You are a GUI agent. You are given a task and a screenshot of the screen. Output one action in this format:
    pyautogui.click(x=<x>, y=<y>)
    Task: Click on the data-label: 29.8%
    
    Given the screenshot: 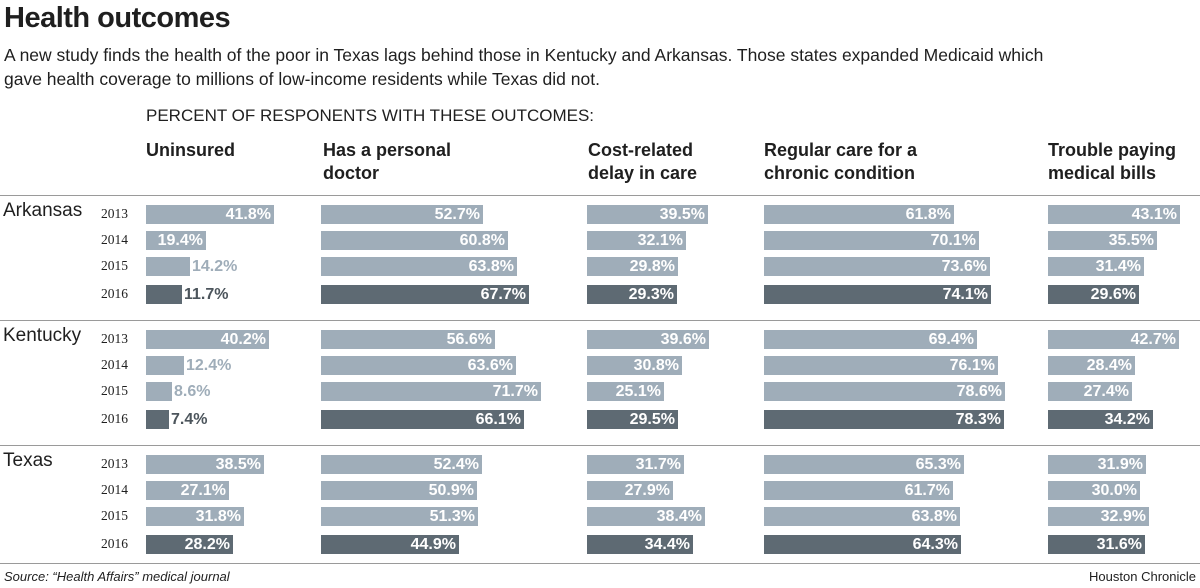 What is the action you would take?
    pyautogui.click(x=652, y=266)
    